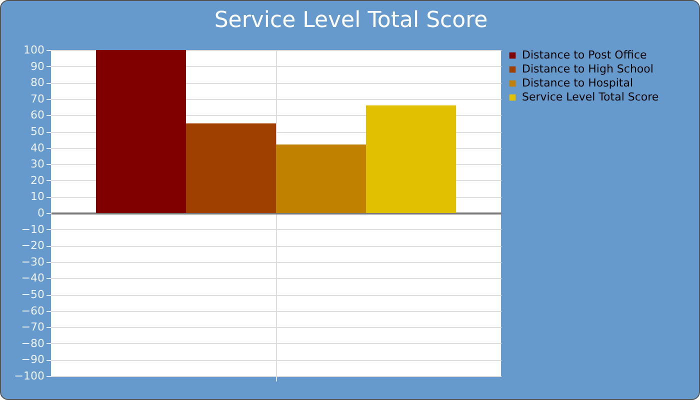 This screenshot has height=400, width=700. I want to click on y-tick-label: −40, so click(32, 278).